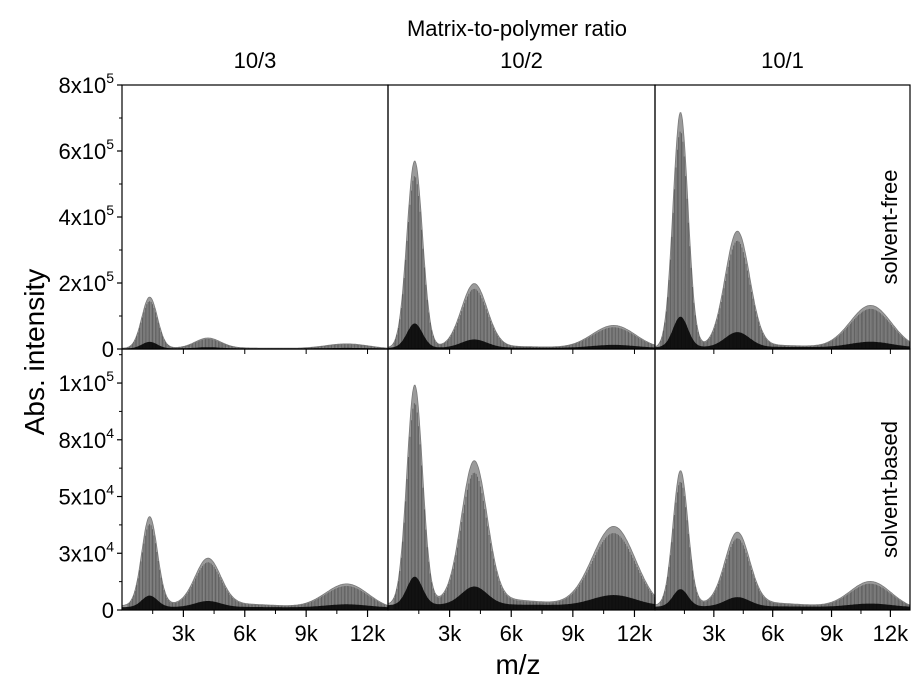 This screenshot has width=912, height=678. I want to click on row-title: solvent-free, so click(889, 227).